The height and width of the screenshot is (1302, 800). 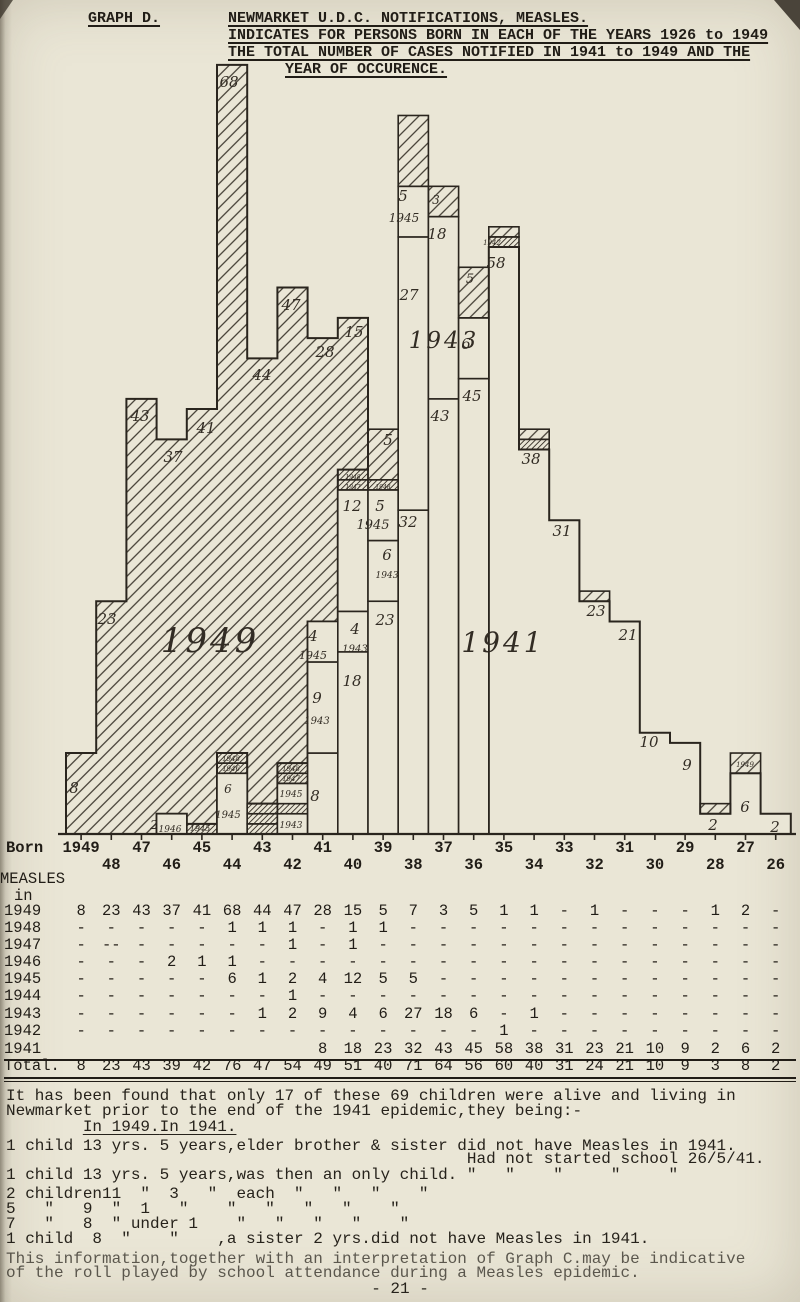 What do you see at coordinates (352, 477) in the screenshot?
I see `svg-text: 1948` at bounding box center [352, 477].